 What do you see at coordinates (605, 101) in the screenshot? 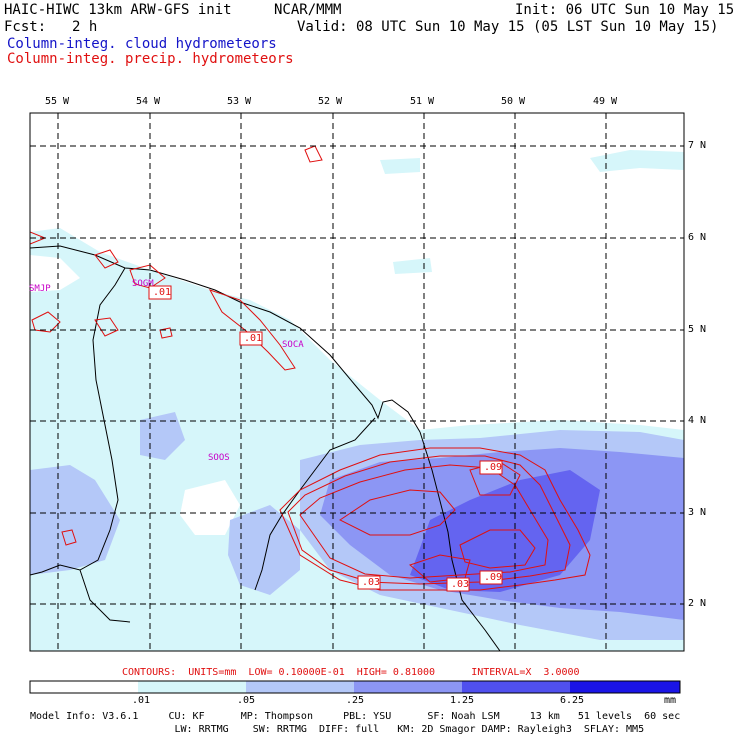
I see `lon-label-49w: 49 W` at bounding box center [605, 101].